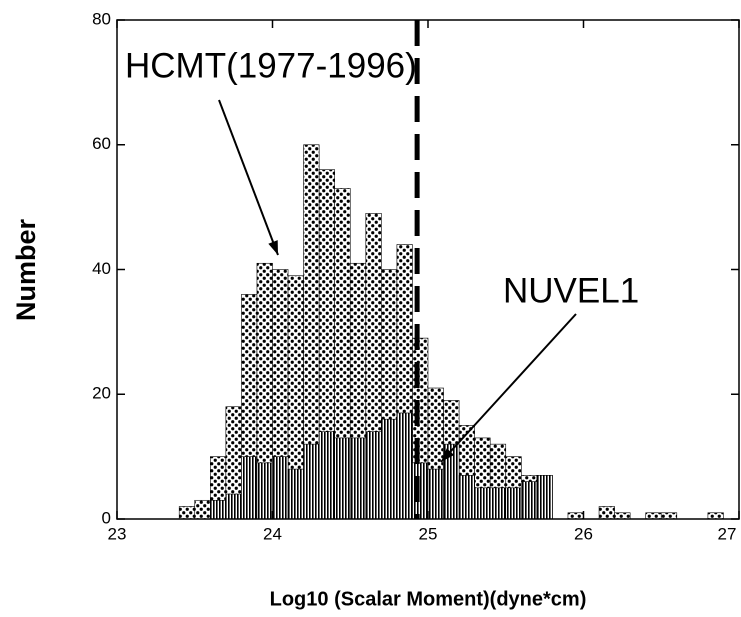 The width and height of the screenshot is (741, 617). What do you see at coordinates (106, 517) in the screenshot?
I see `y-tick-label: 0` at bounding box center [106, 517].